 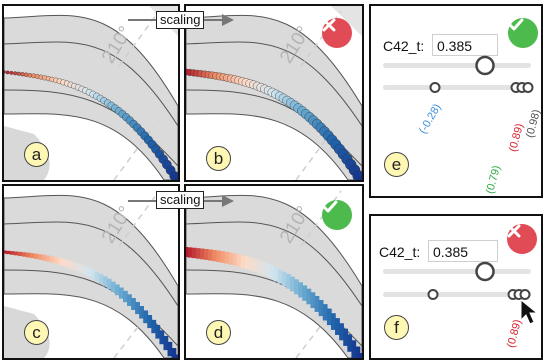 What do you see at coordinates (218, 332) in the screenshot?
I see `panel-letter-d: d` at bounding box center [218, 332].